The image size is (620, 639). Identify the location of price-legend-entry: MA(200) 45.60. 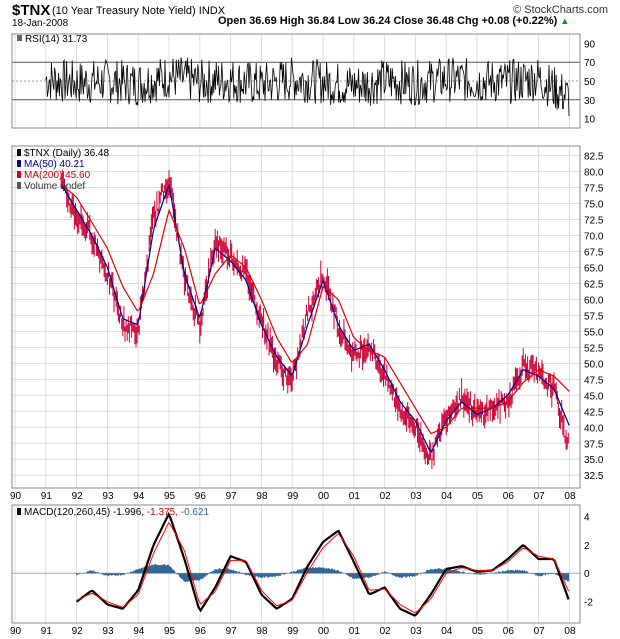
(57, 175).